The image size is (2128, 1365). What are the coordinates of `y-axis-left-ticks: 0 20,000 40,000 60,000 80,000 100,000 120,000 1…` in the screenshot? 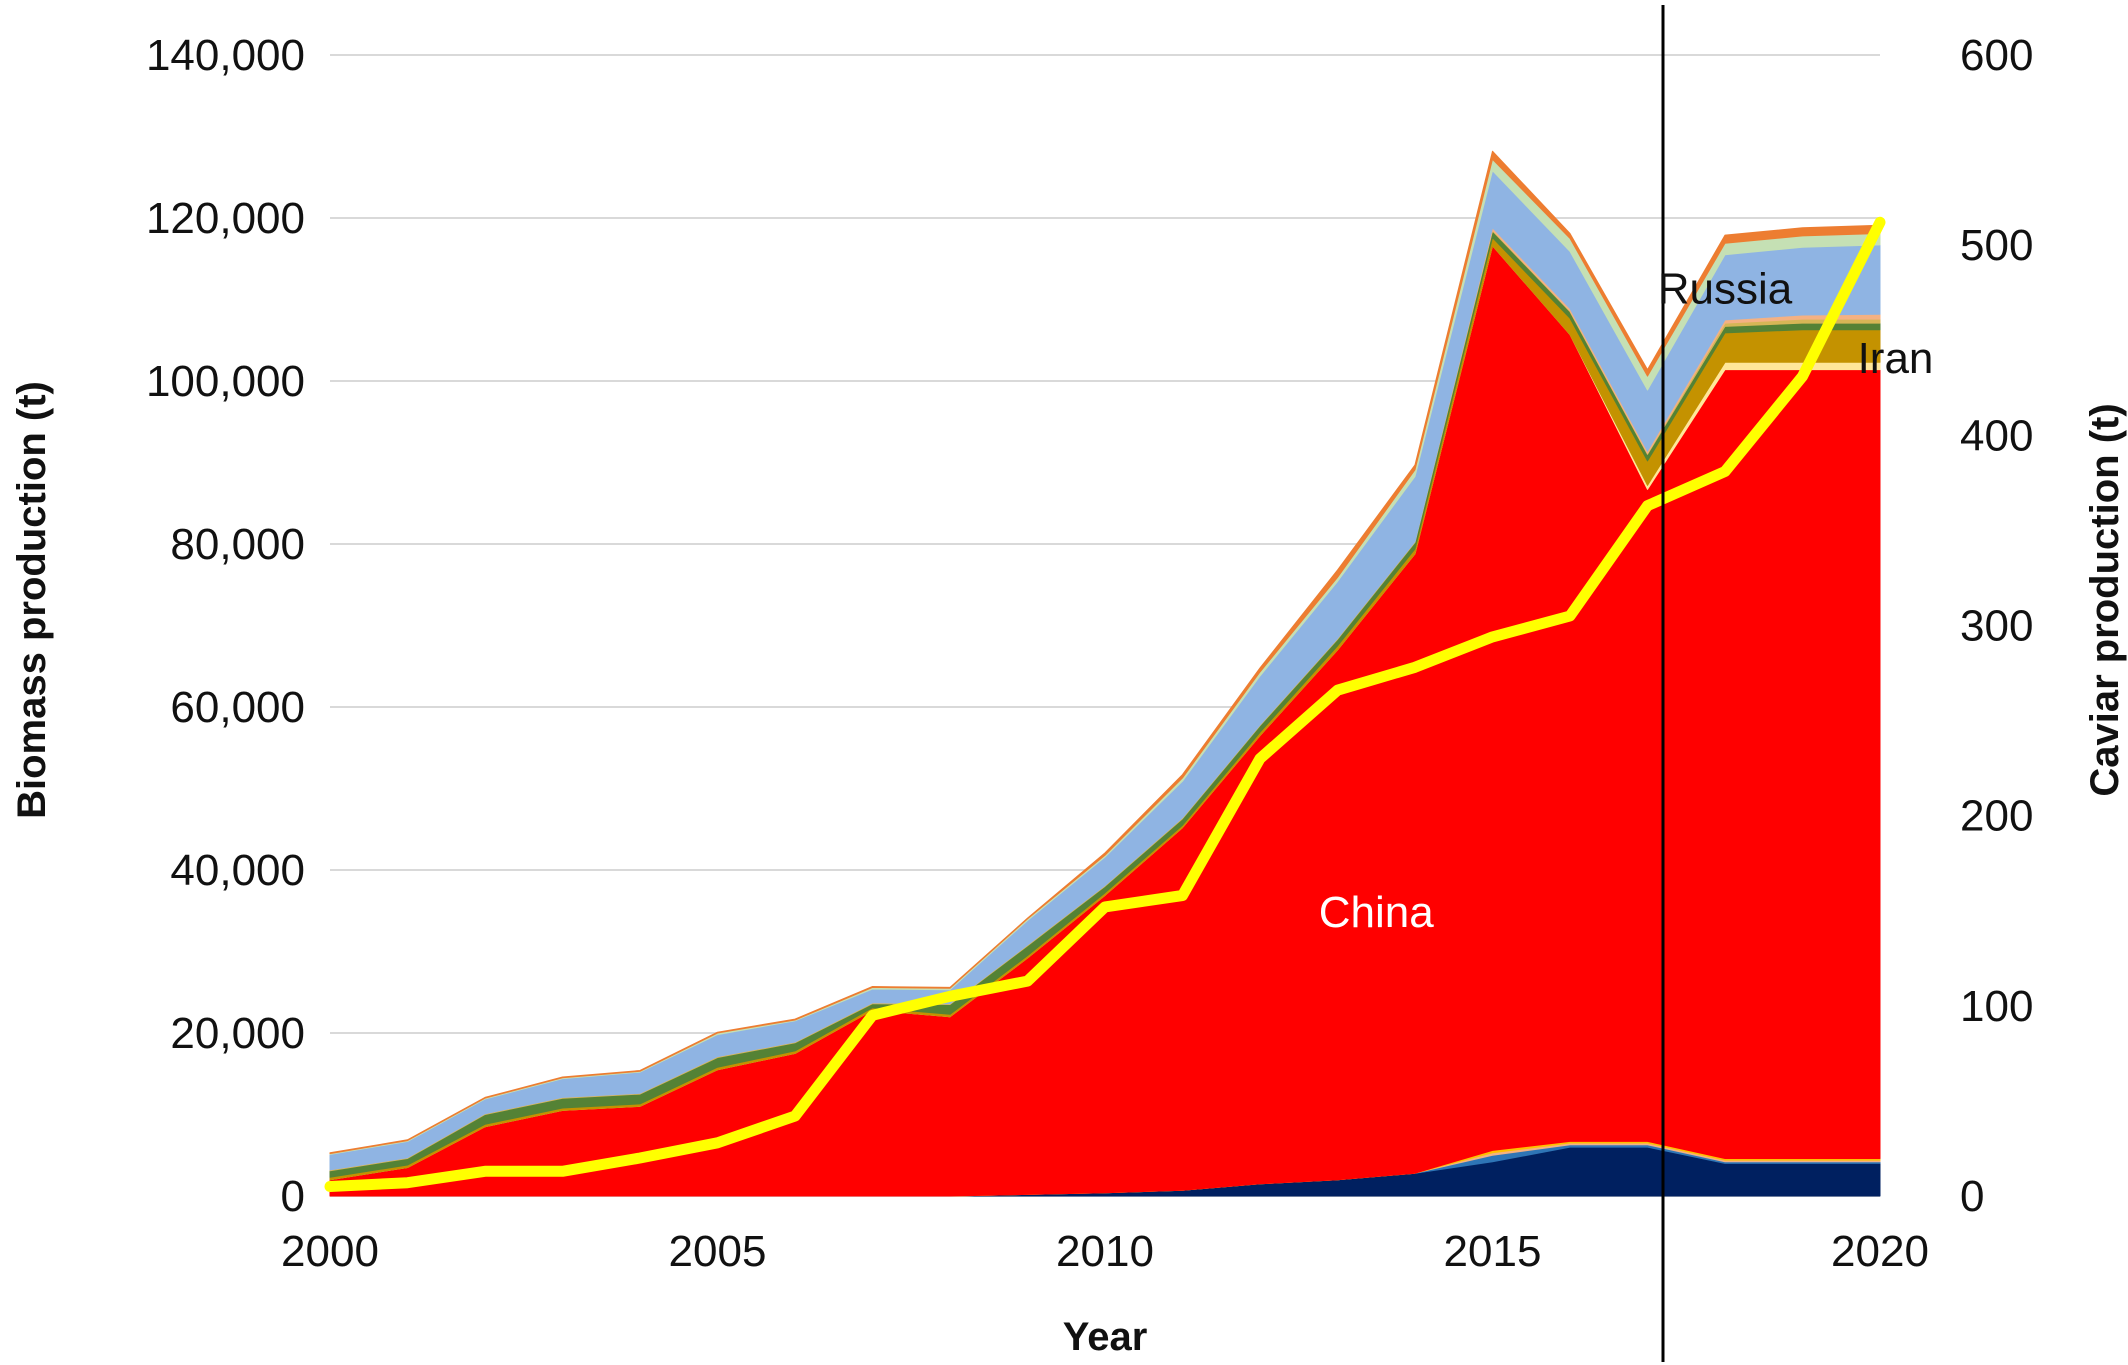 It's located at (225, 626).